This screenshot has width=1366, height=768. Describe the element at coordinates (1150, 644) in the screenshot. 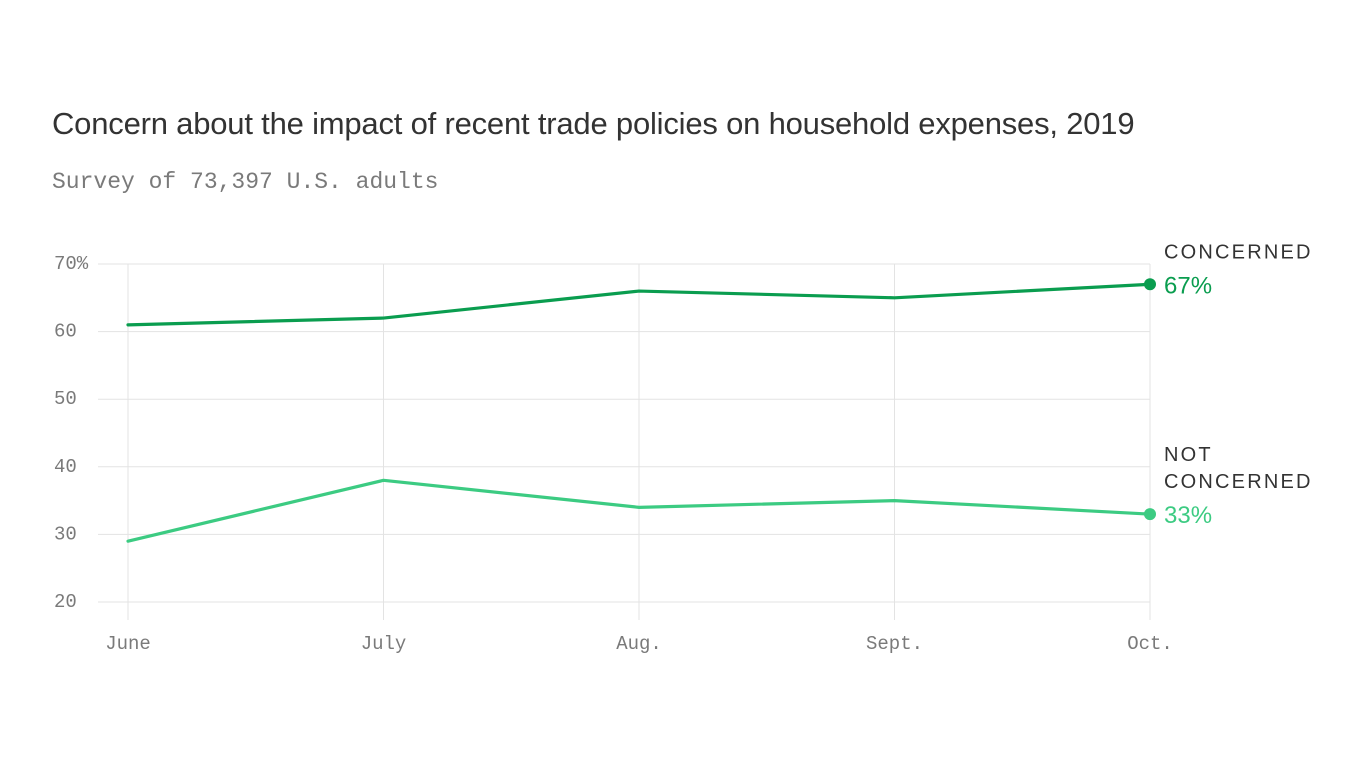

I see `x-tick-label: Oct.` at that location.